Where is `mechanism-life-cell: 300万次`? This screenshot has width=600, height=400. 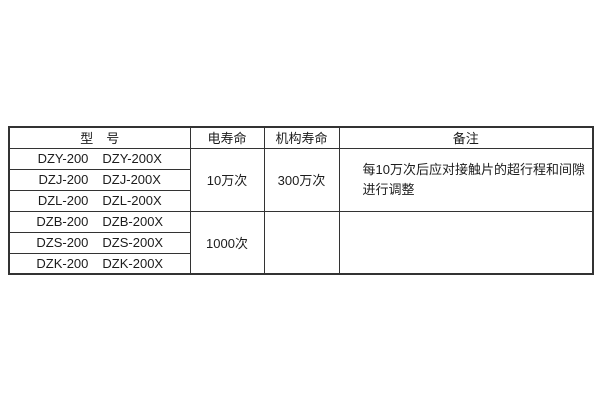
mechanism-life-cell: 300万次 is located at coordinates (301, 179).